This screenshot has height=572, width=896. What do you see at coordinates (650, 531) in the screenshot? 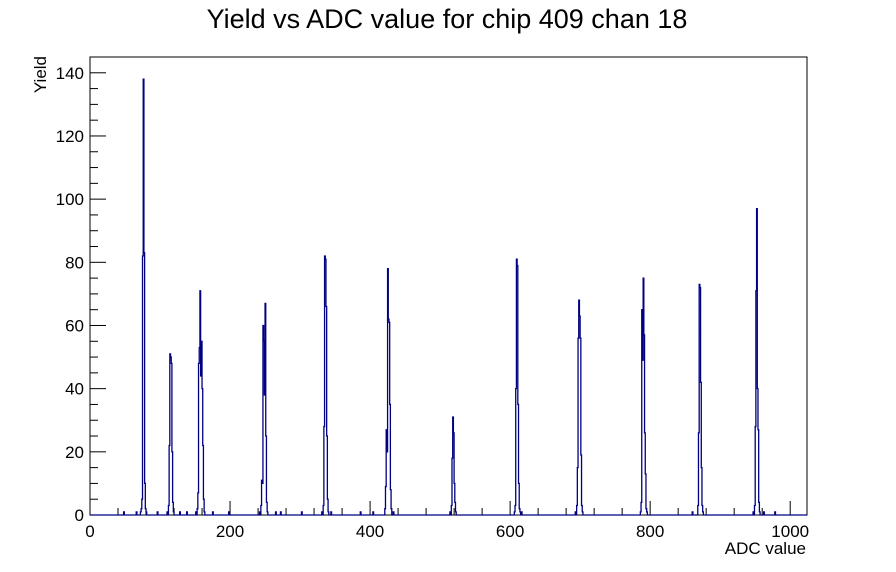
I see `x-tick-label: 800` at bounding box center [650, 531].